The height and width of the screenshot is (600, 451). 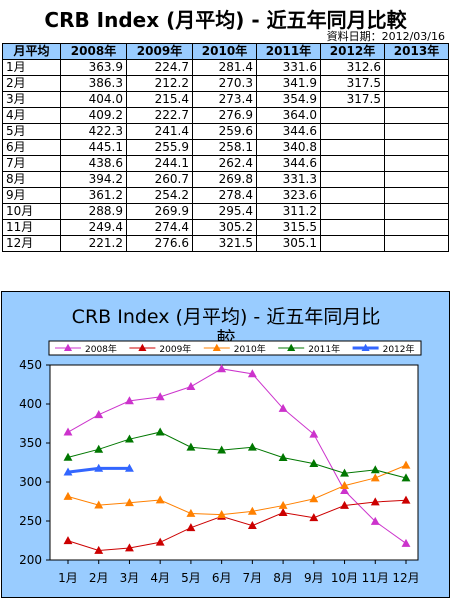 What do you see at coordinates (93, 243) in the screenshot?
I see `table-value-cell: 221.2` at bounding box center [93, 243].